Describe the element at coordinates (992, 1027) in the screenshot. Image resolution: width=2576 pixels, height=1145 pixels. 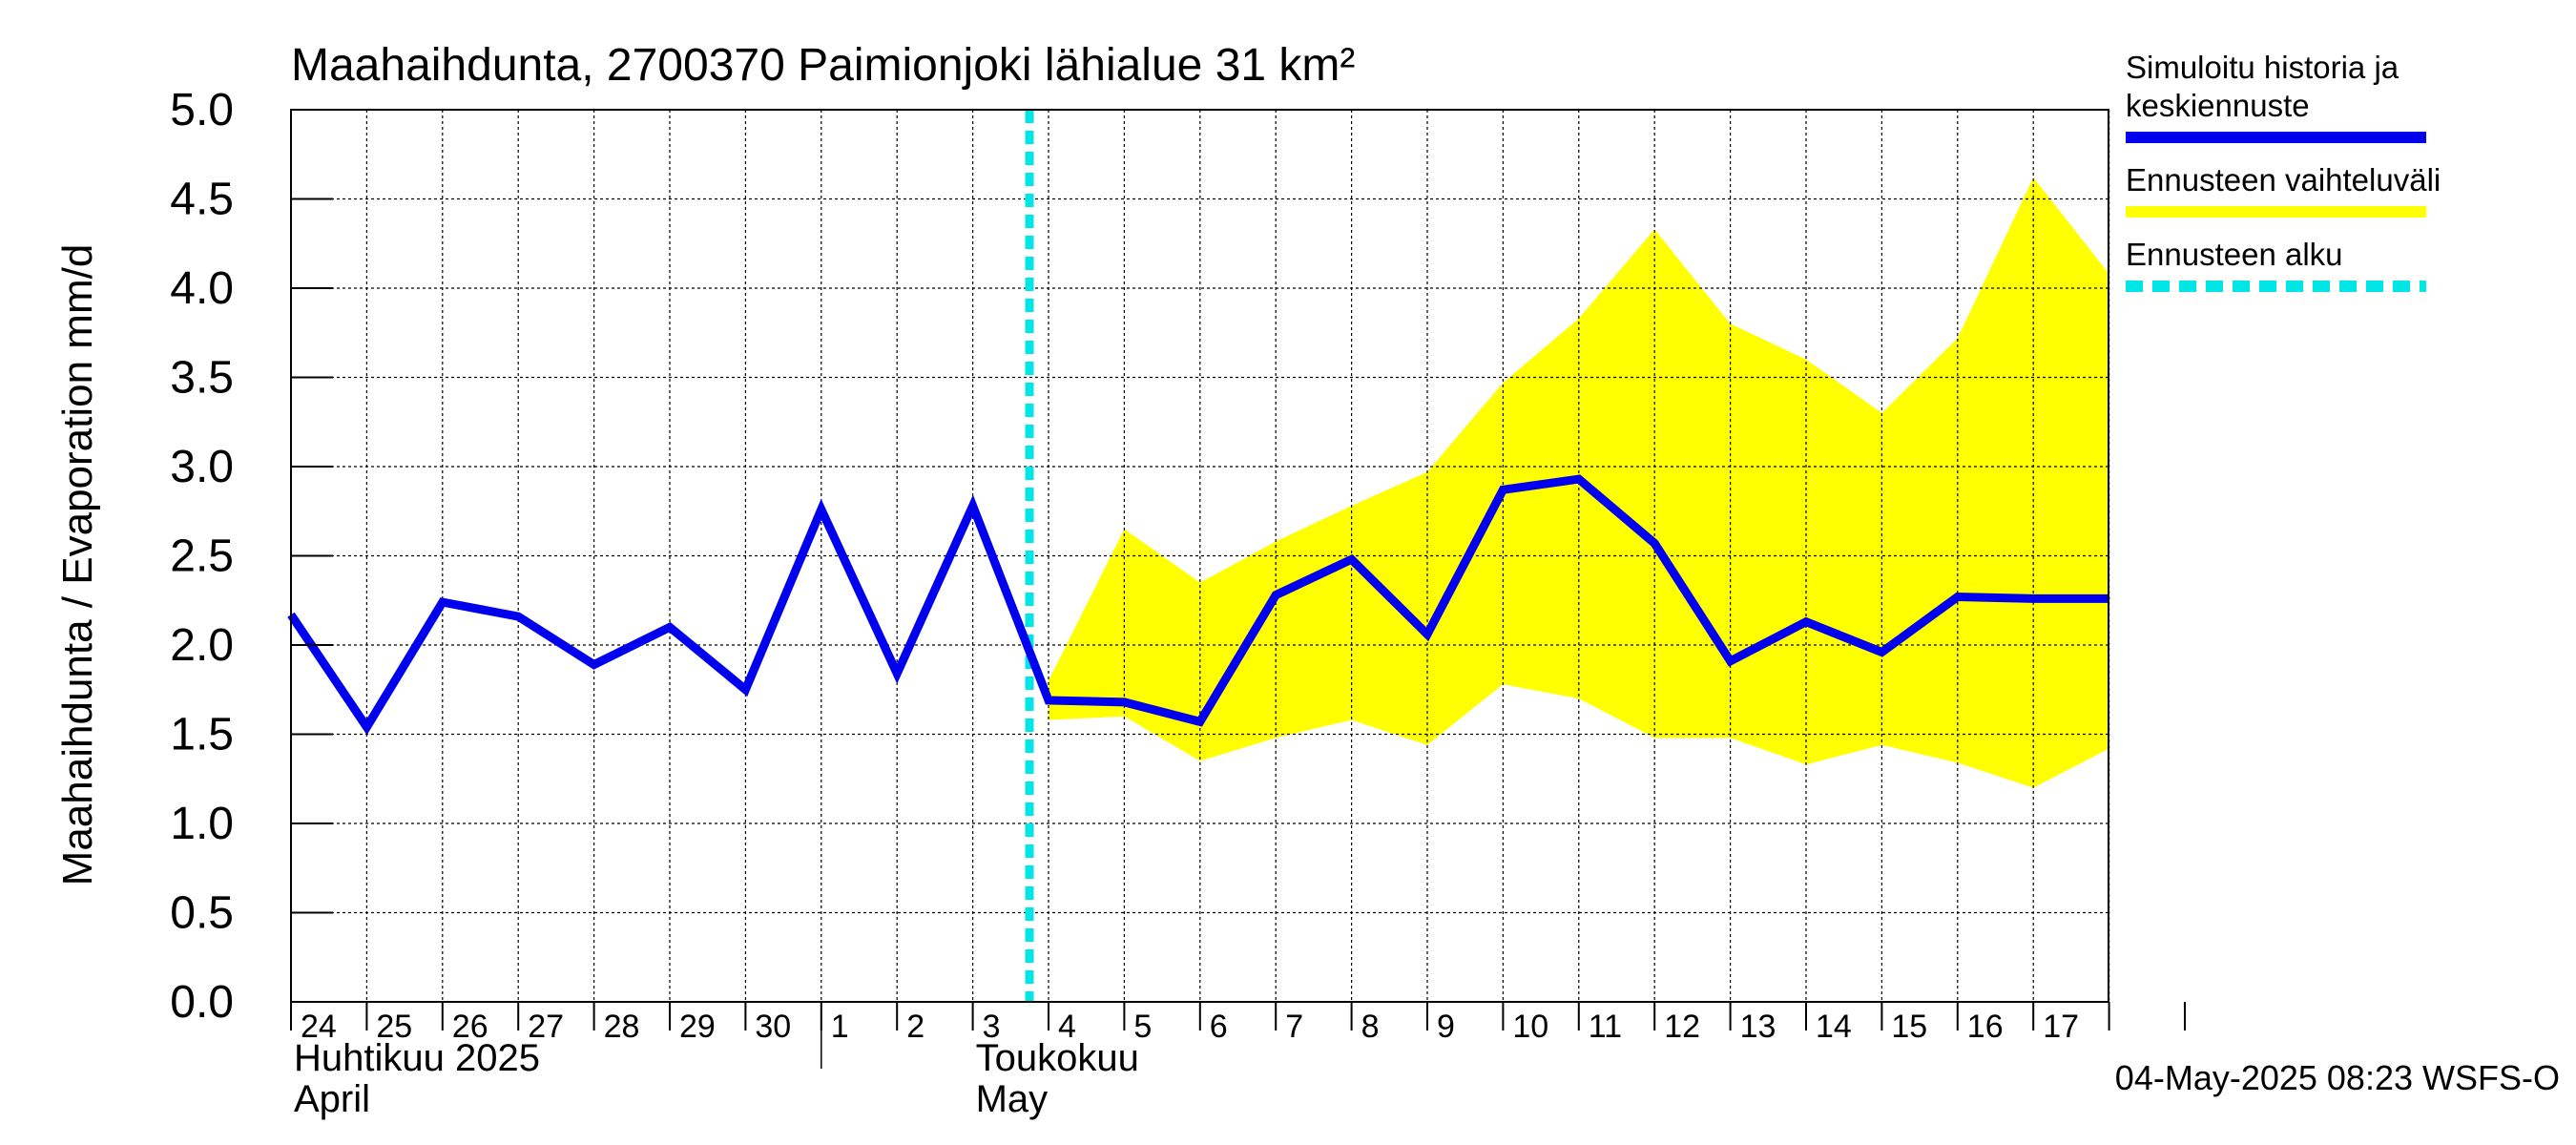
I see `x-tick-label: 3` at that location.